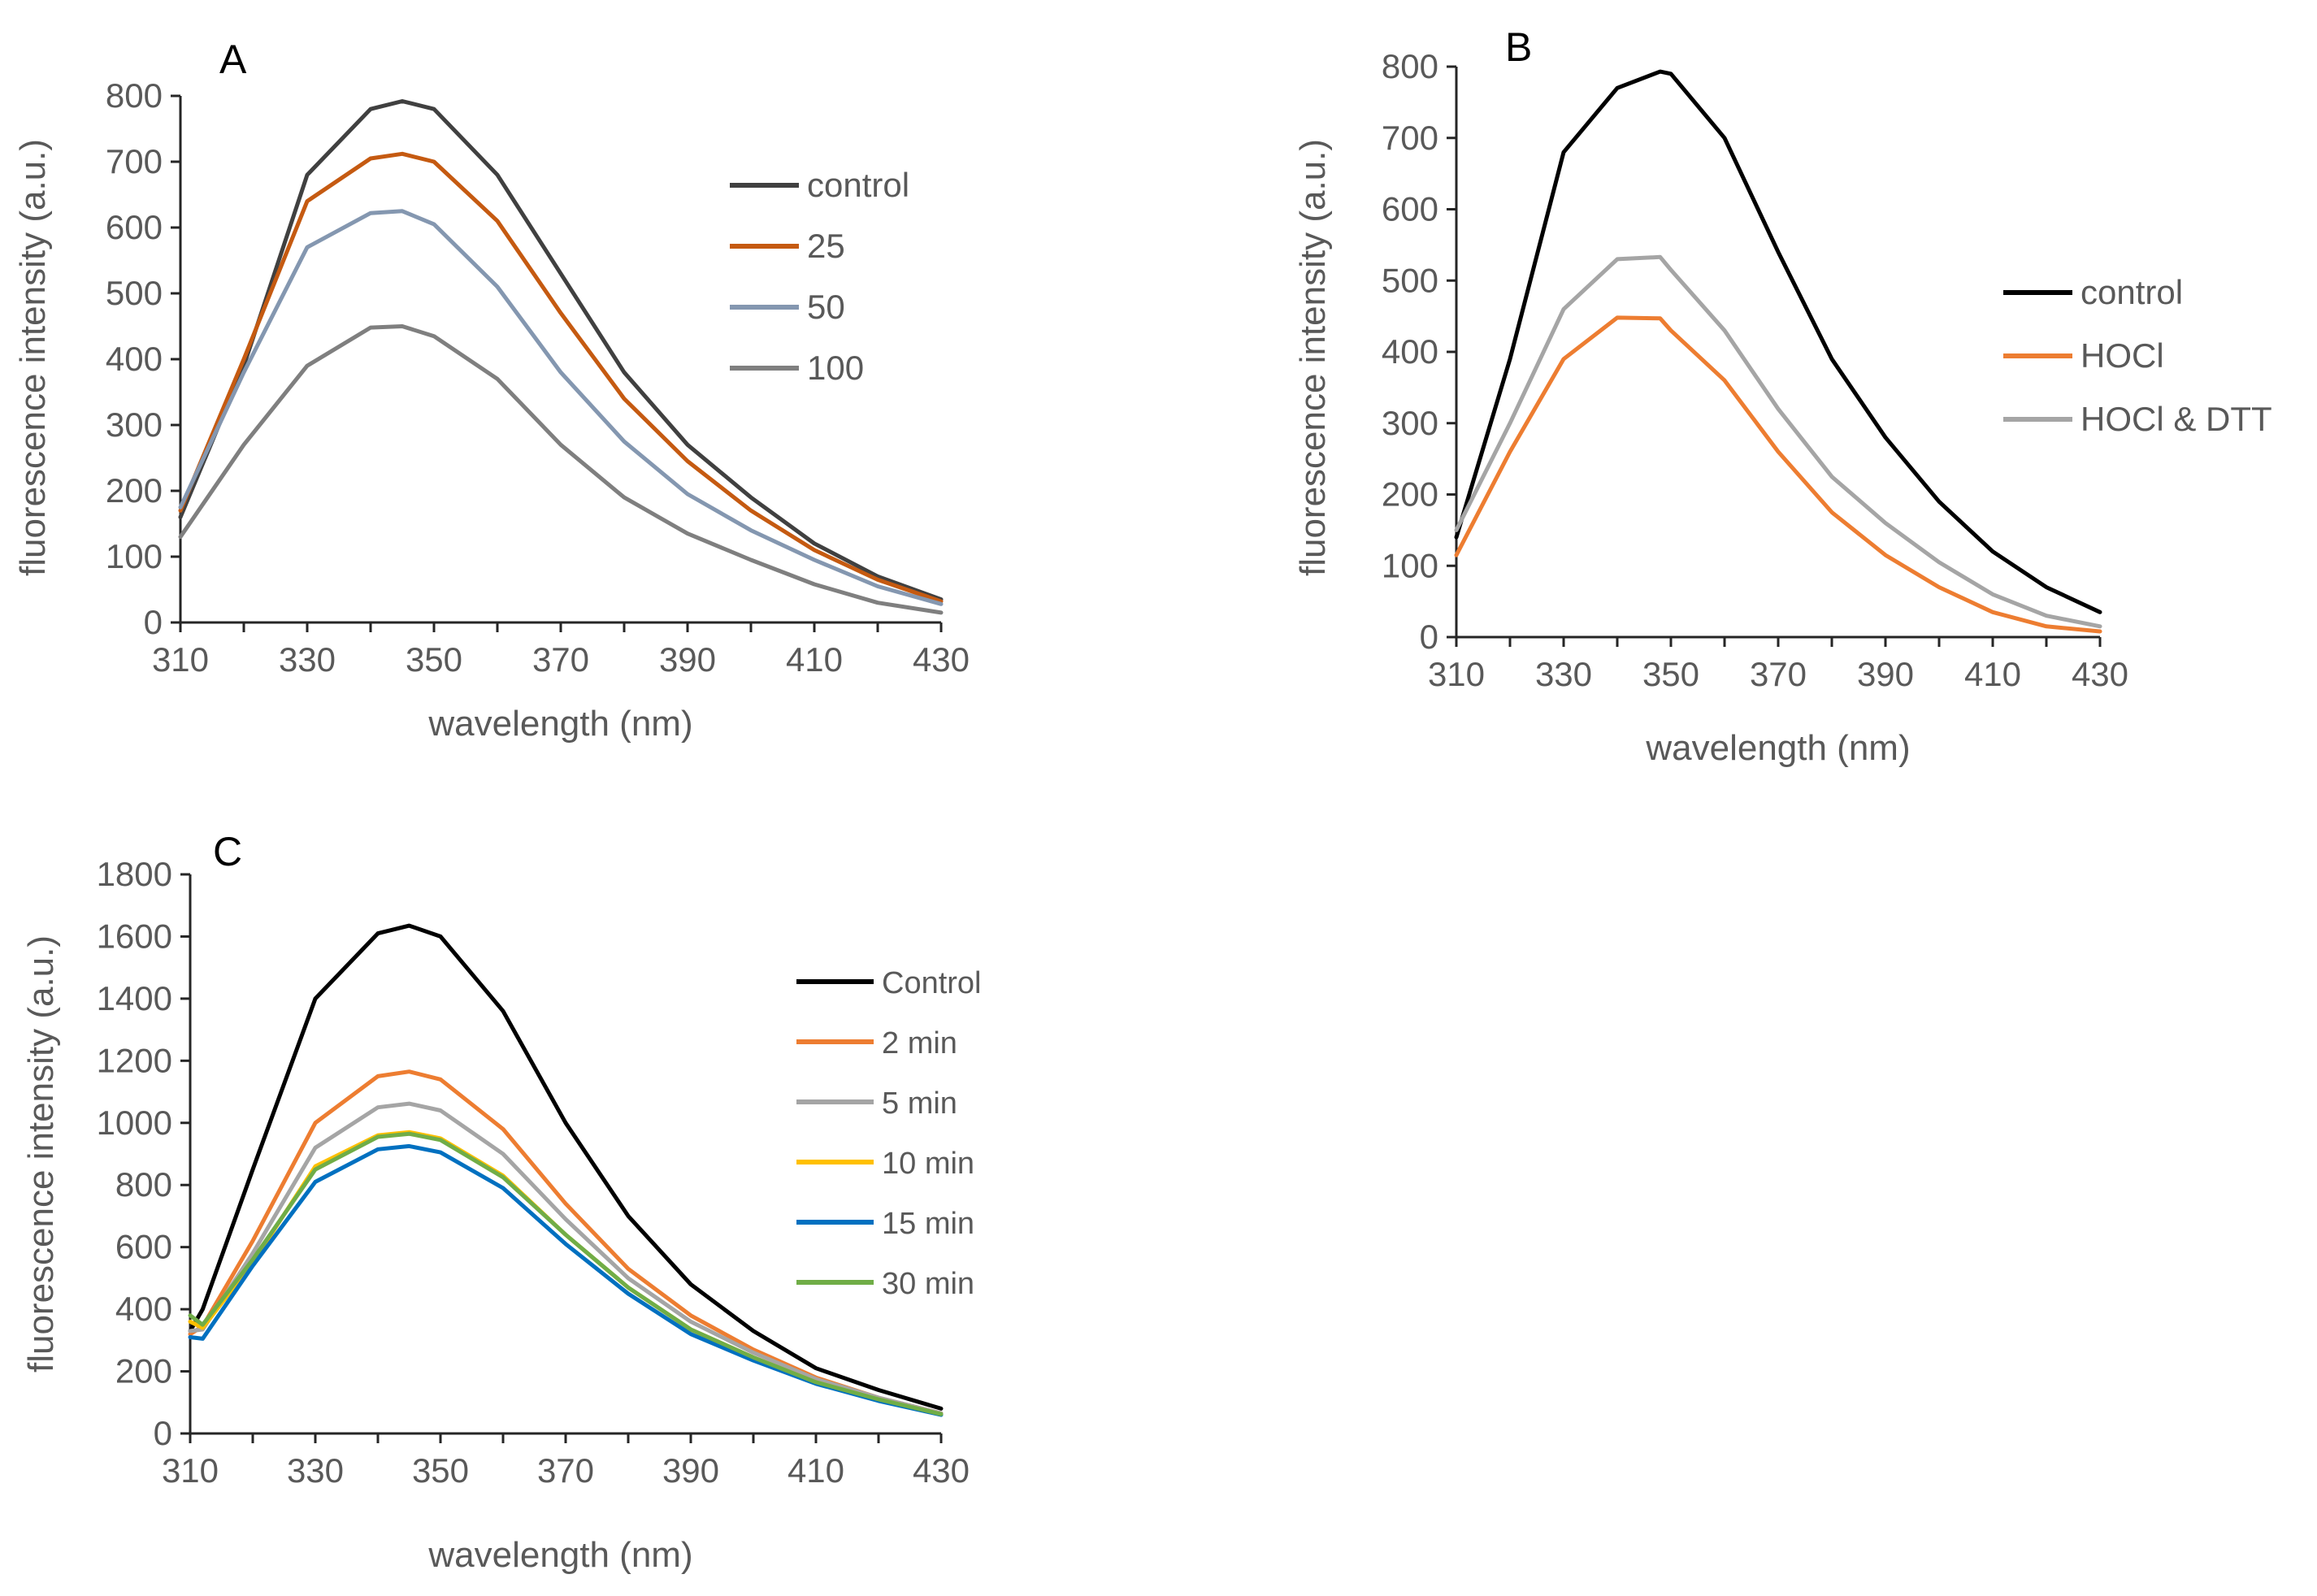 The height and width of the screenshot is (1596, 2317). I want to click on panel-b-x-tick-label: 410, so click(1992, 674).